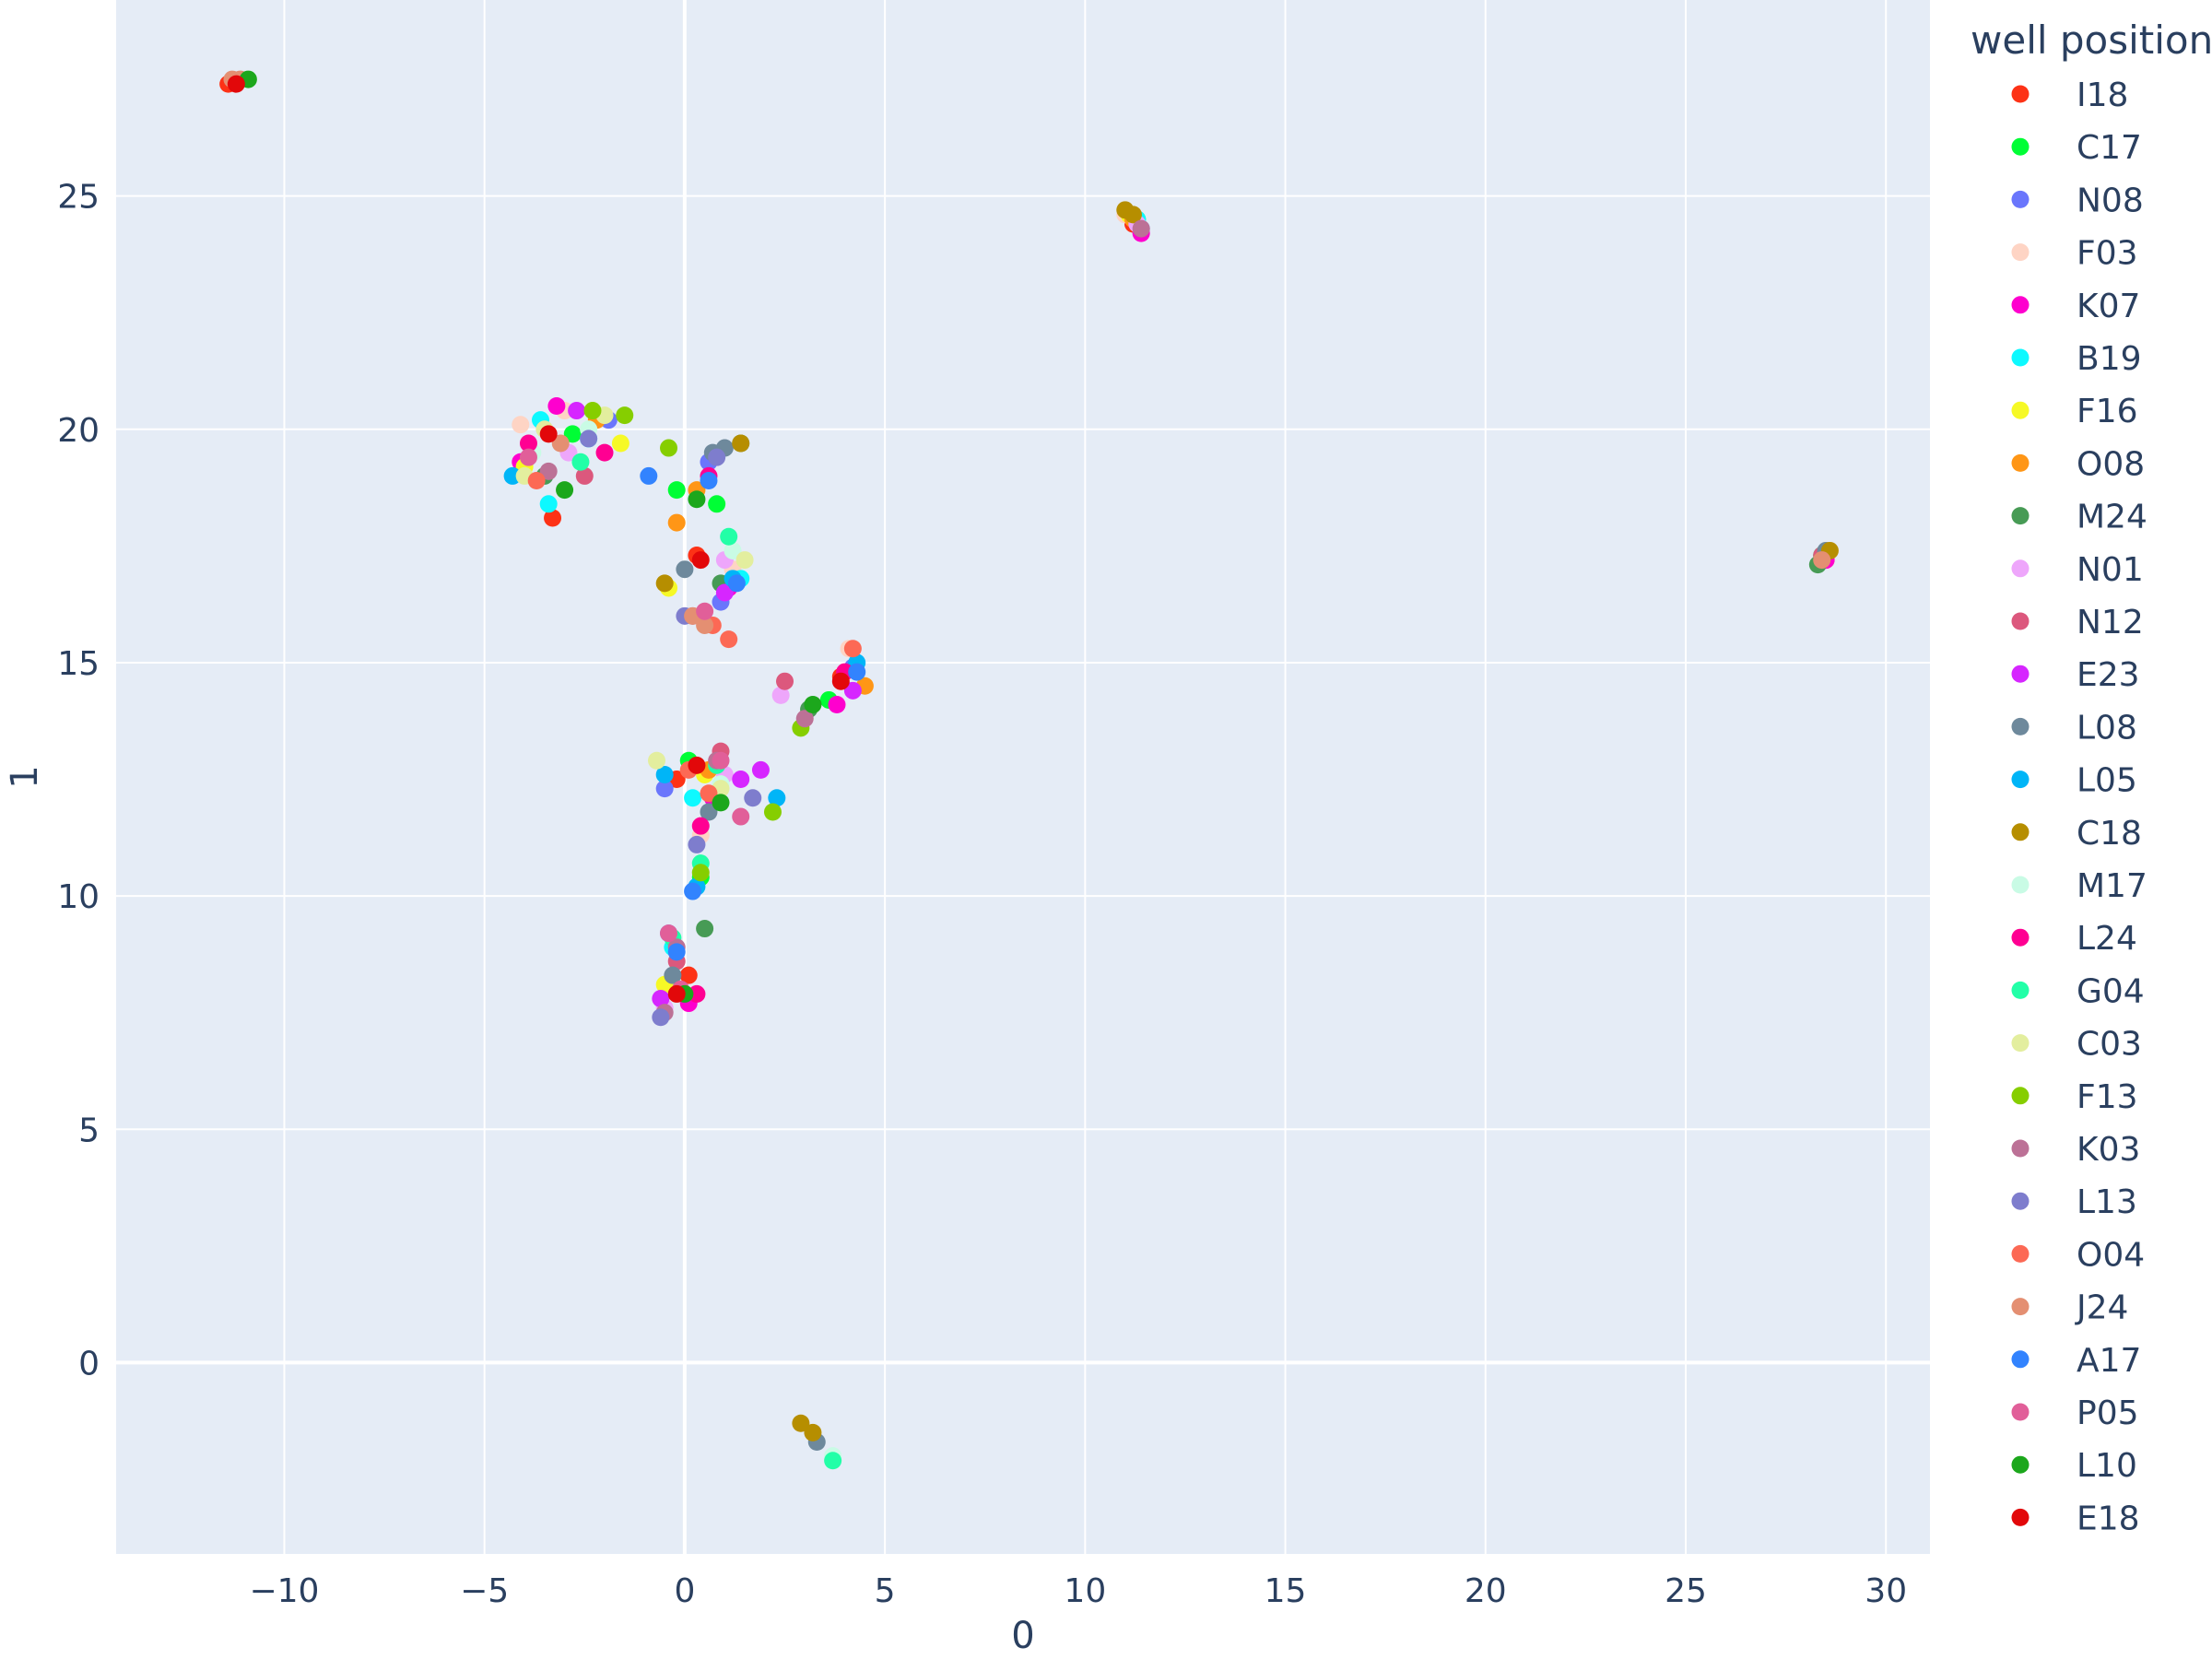 Image resolution: width=2212 pixels, height=1659 pixels. Describe the element at coordinates (2077, 622) in the screenshot. I see `legend-item: N12` at that location.